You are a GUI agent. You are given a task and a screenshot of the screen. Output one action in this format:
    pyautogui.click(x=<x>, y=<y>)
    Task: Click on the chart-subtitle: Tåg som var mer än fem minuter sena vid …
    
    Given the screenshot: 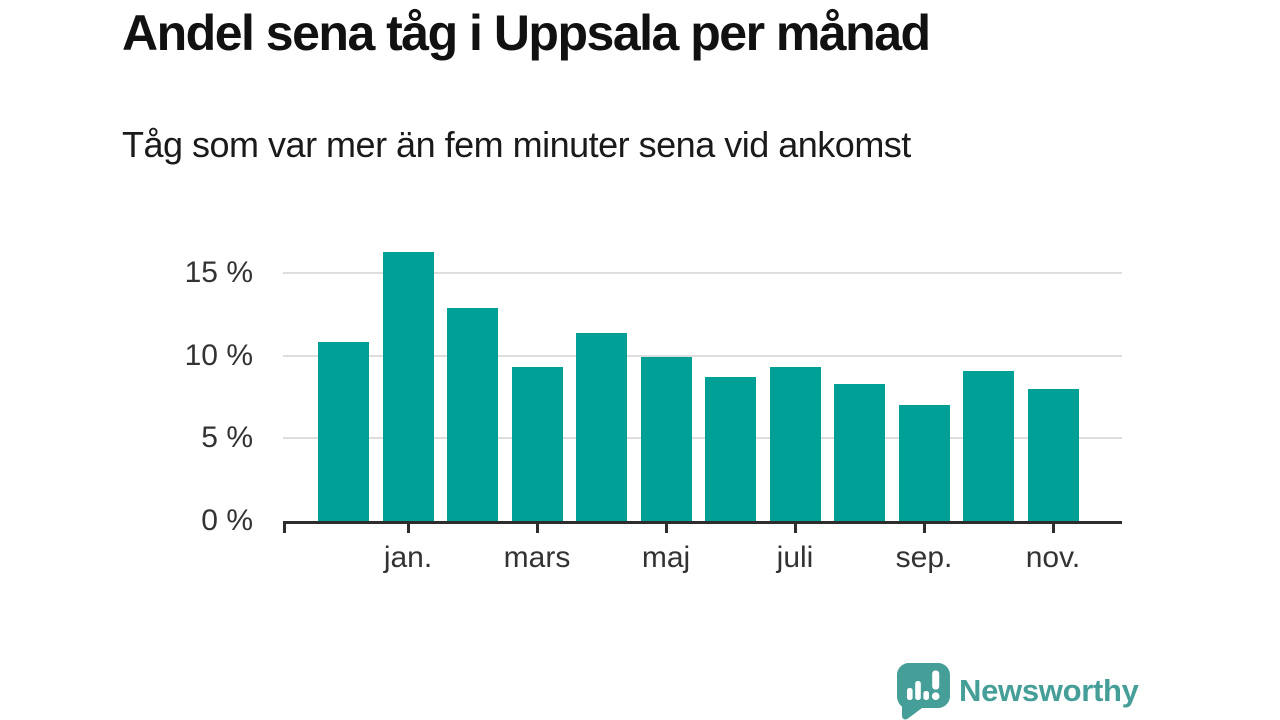 What is the action you would take?
    pyautogui.click(x=516, y=144)
    